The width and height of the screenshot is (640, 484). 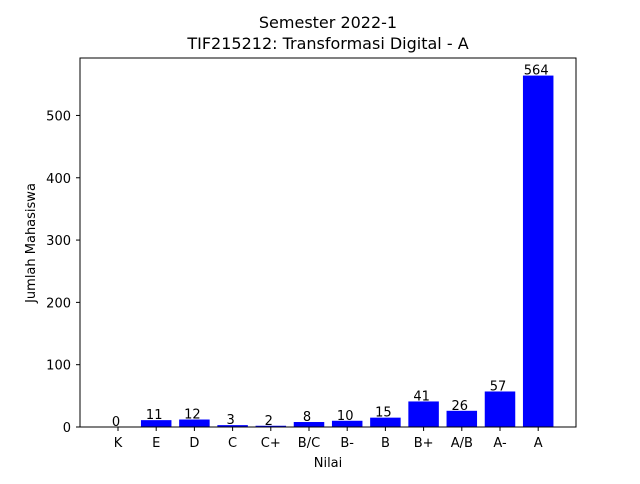 I want to click on bar-value-label-0: 0, so click(x=116, y=422).